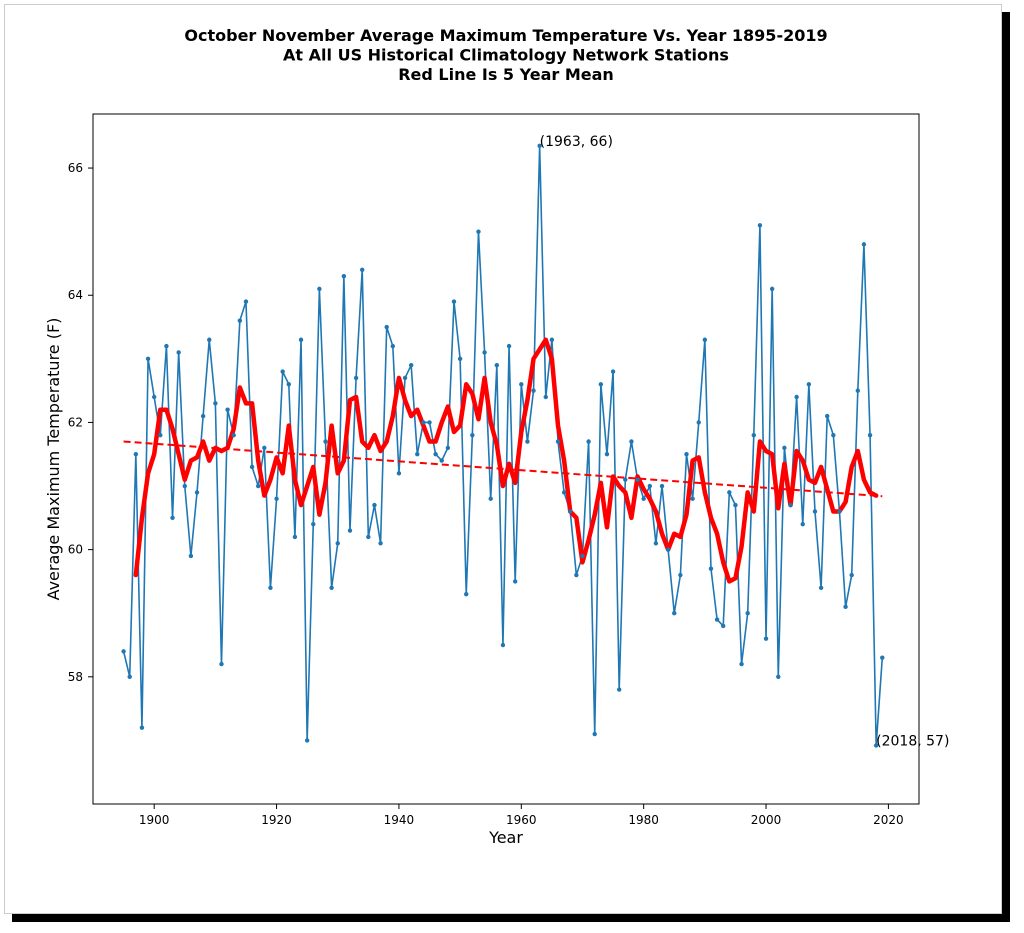 The height and width of the screenshot is (933, 1024). Describe the element at coordinates (766, 820) in the screenshot. I see `x-tick-label: 2000` at that location.